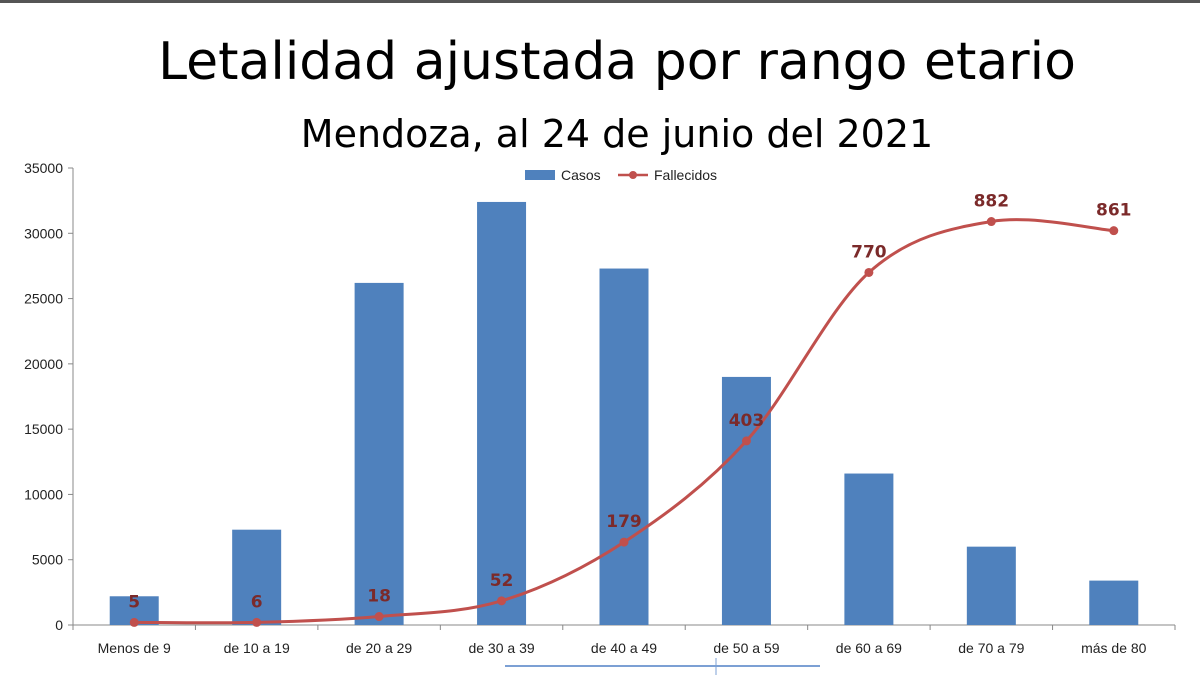  Describe the element at coordinates (992, 202) in the screenshot. I see `data-label-fallecidos: 882` at that location.